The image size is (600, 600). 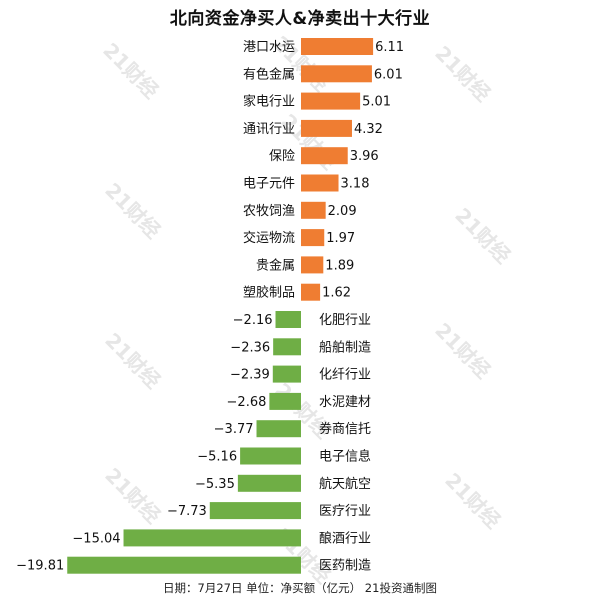 What do you see at coordinates (345, 347) in the screenshot?
I see `category-label: 船舶制造` at bounding box center [345, 347].